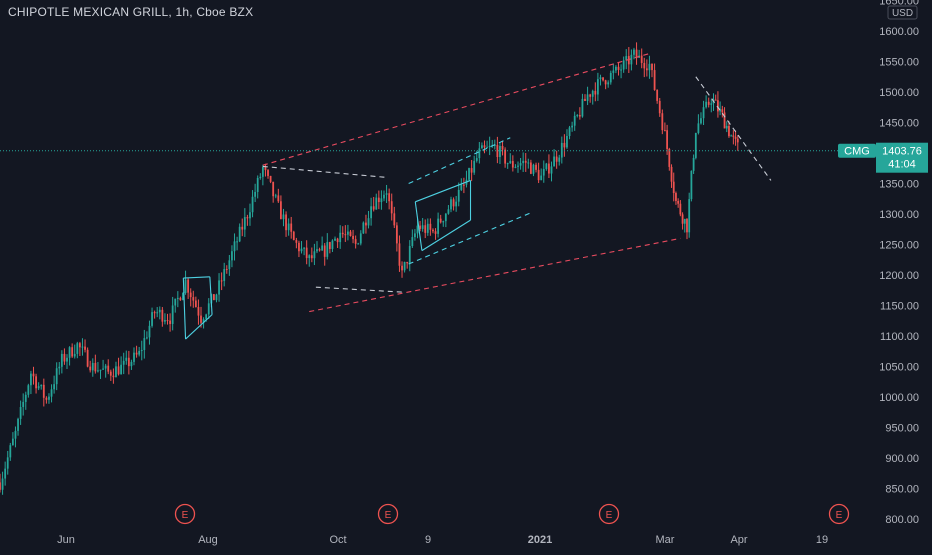  Describe the element at coordinates (904, 275) in the screenshot. I see `price-axis` at that location.